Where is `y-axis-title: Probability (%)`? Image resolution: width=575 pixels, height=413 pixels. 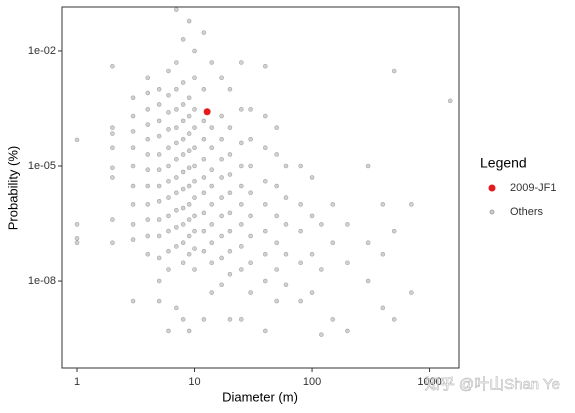
y-axis-title: Probability (%) is located at coordinates (12, 188).